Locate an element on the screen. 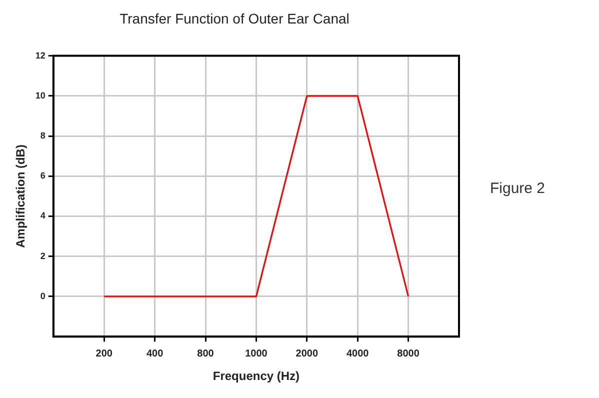 Image resolution: width=599 pixels, height=398 pixels. x-tick-label: 400 is located at coordinates (155, 354).